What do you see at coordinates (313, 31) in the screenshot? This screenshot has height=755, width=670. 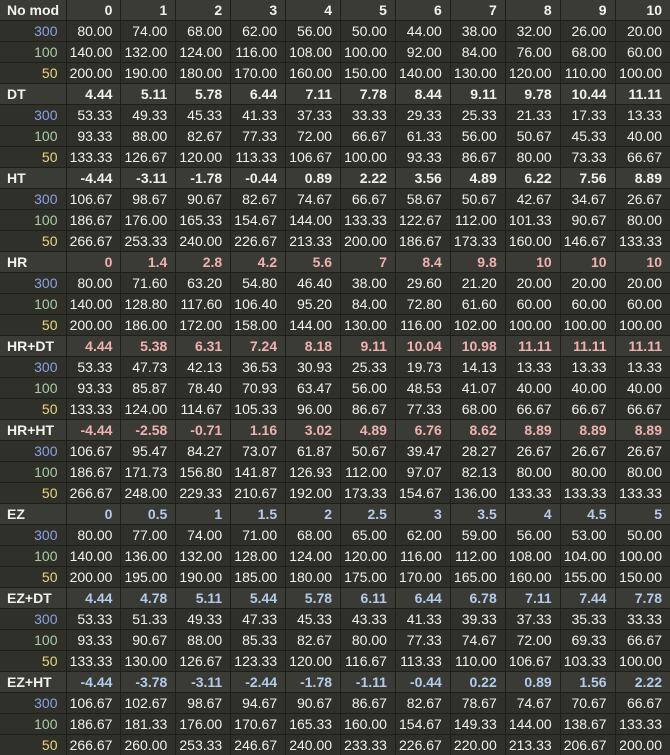 I see `value-cell: 56.00` at bounding box center [313, 31].